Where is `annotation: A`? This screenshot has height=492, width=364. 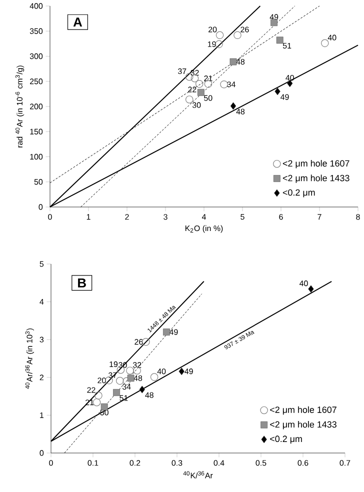
annotation: A is located at coordinates (77, 22).